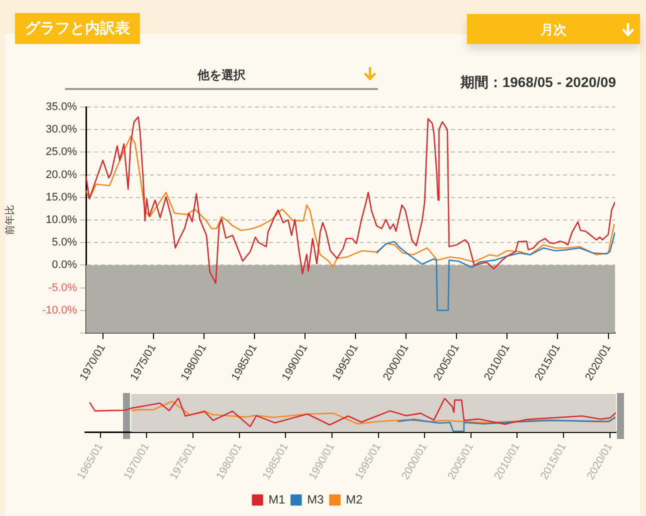  What do you see at coordinates (277, 499) in the screenshot?
I see `legend-label: M1` at bounding box center [277, 499].